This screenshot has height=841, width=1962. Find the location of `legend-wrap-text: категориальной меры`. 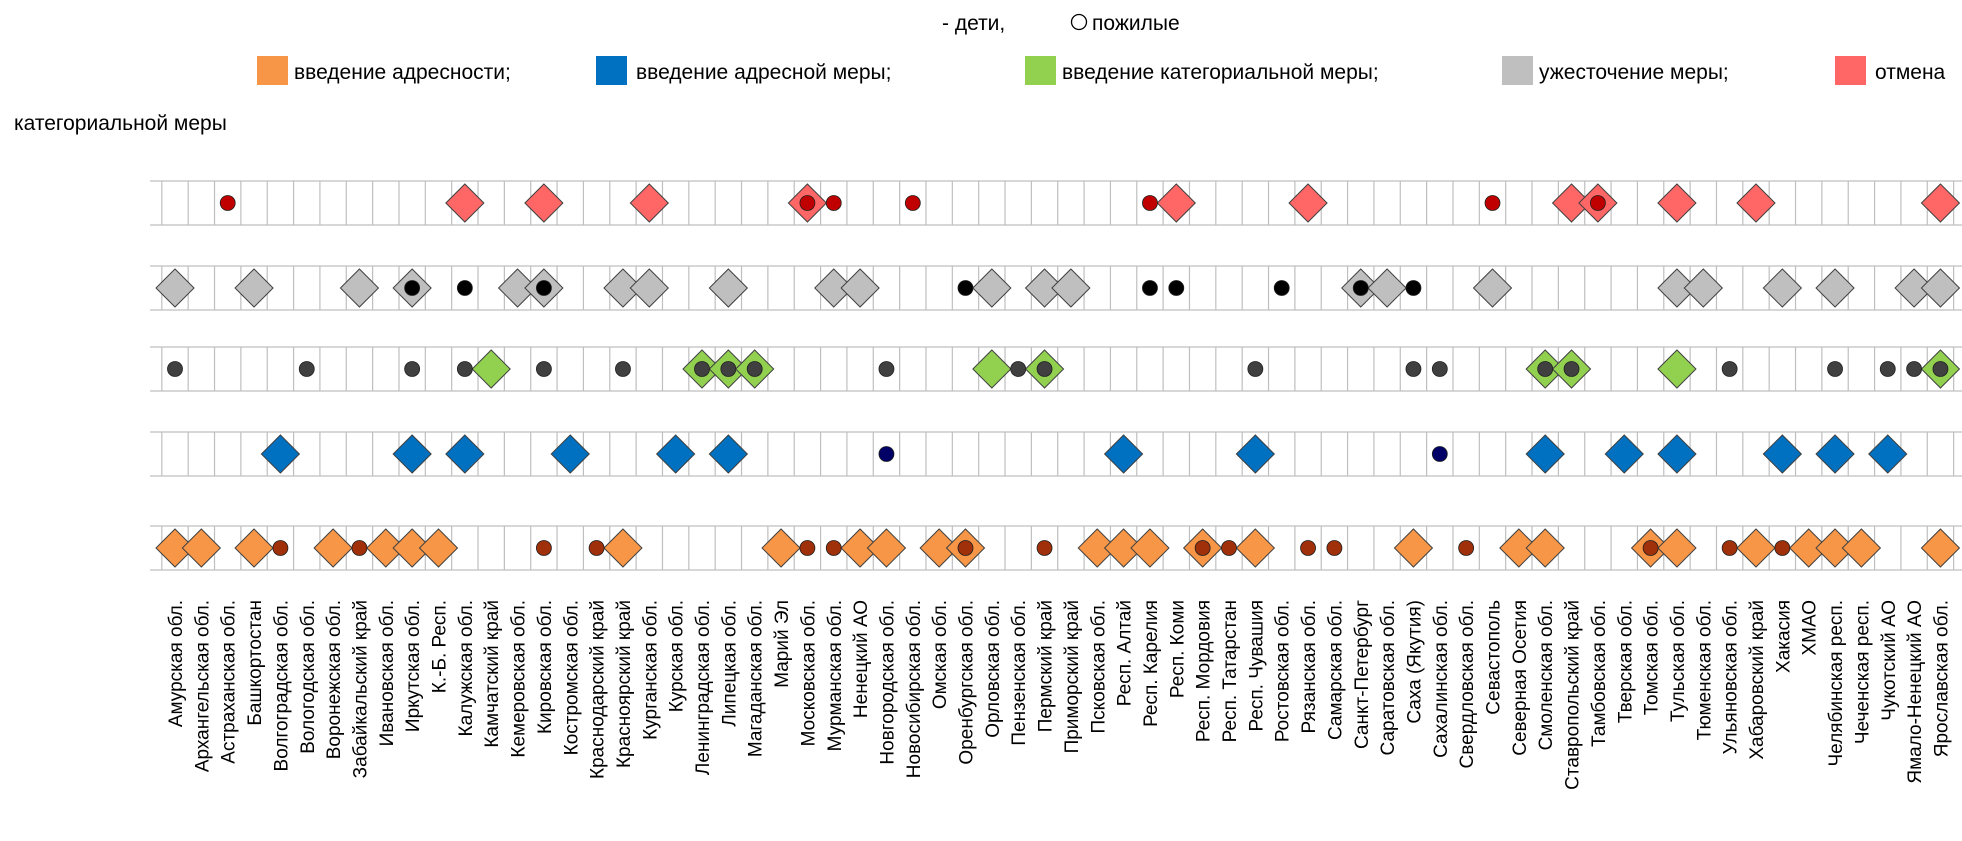

legend-wrap-text: категориальной меры is located at coordinates (120, 123).